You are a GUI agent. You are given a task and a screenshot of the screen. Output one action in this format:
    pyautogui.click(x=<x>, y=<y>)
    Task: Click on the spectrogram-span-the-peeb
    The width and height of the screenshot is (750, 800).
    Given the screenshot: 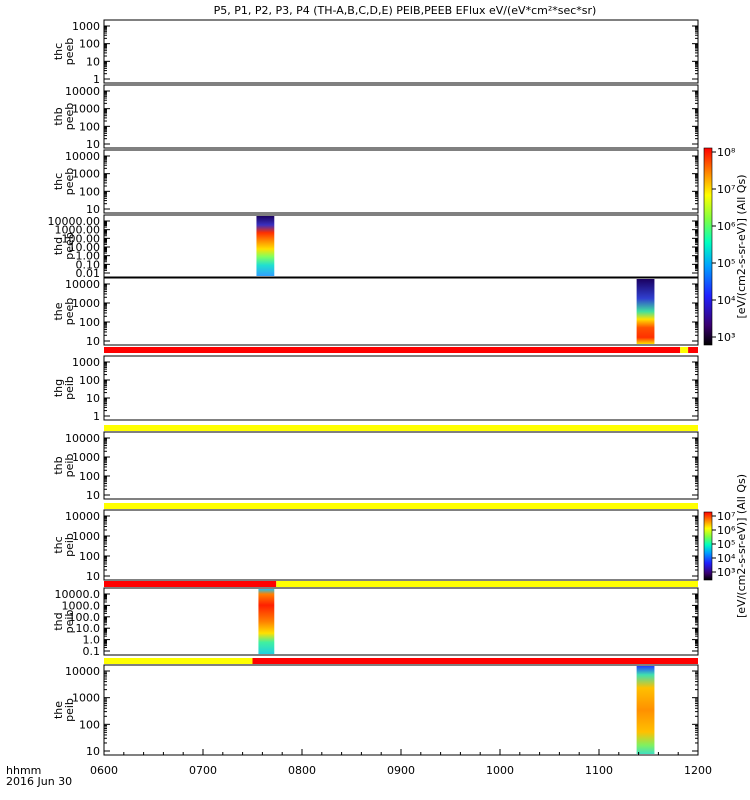 What is the action you would take?
    pyautogui.click(x=645, y=311)
    